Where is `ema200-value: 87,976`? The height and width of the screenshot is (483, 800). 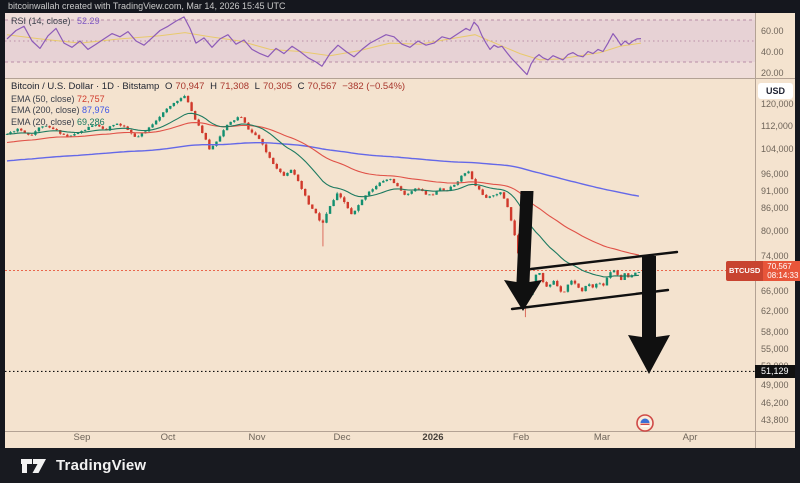
ema200-value: 87,976 is located at coordinates (96, 110).